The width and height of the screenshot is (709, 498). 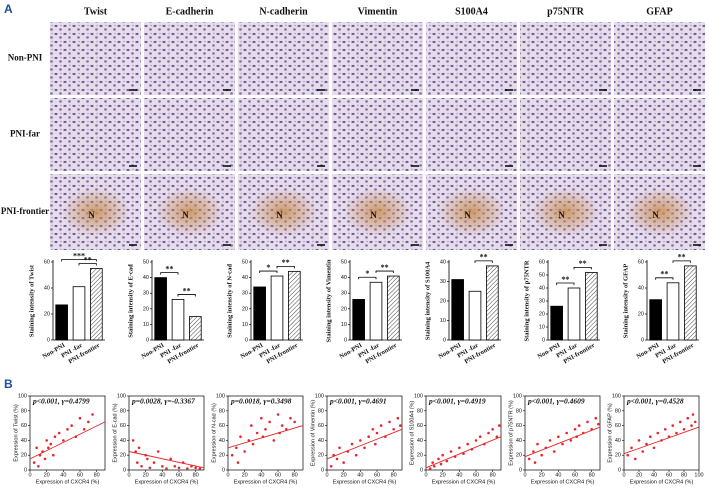 What do you see at coordinates (659, 11) in the screenshot?
I see `column-header: GFAP` at bounding box center [659, 11].